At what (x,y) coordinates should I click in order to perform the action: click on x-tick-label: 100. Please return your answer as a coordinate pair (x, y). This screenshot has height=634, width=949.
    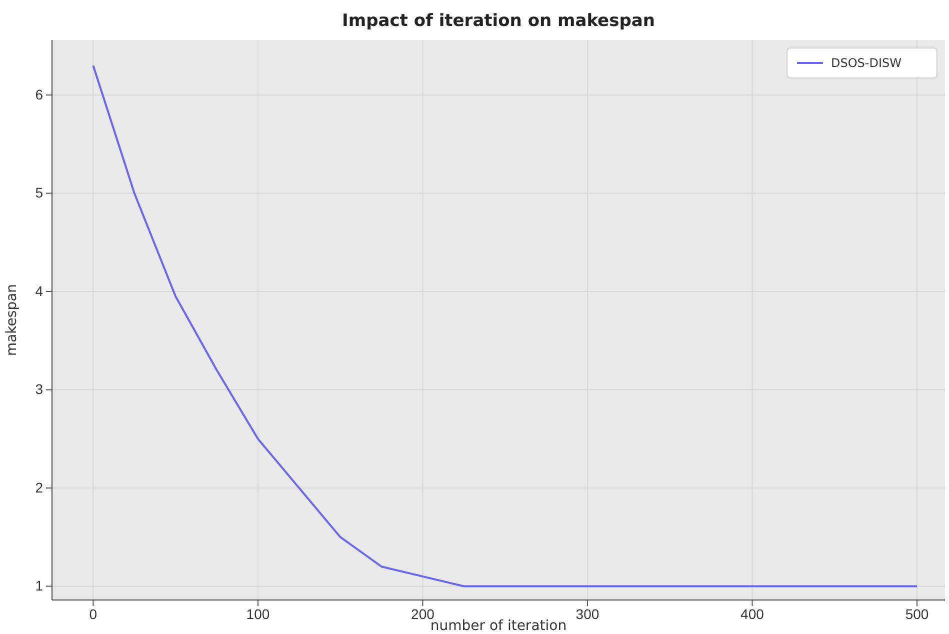
    Looking at the image, I should click on (258, 614).